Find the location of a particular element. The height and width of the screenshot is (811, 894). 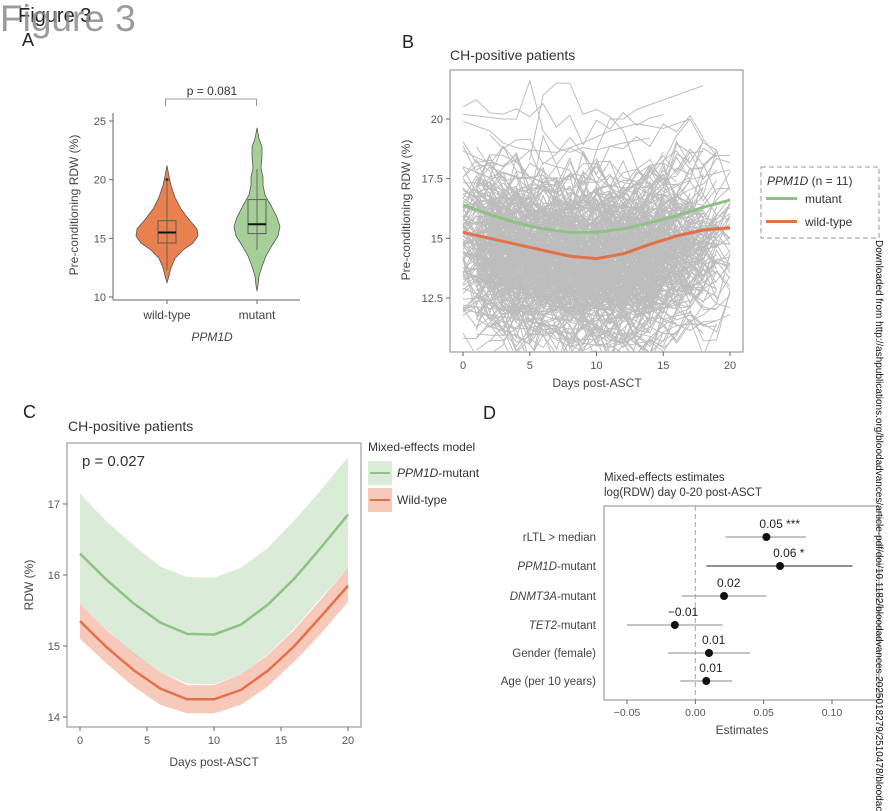

legend-label-mutant: PPM1D-mutant is located at coordinates (438, 473).